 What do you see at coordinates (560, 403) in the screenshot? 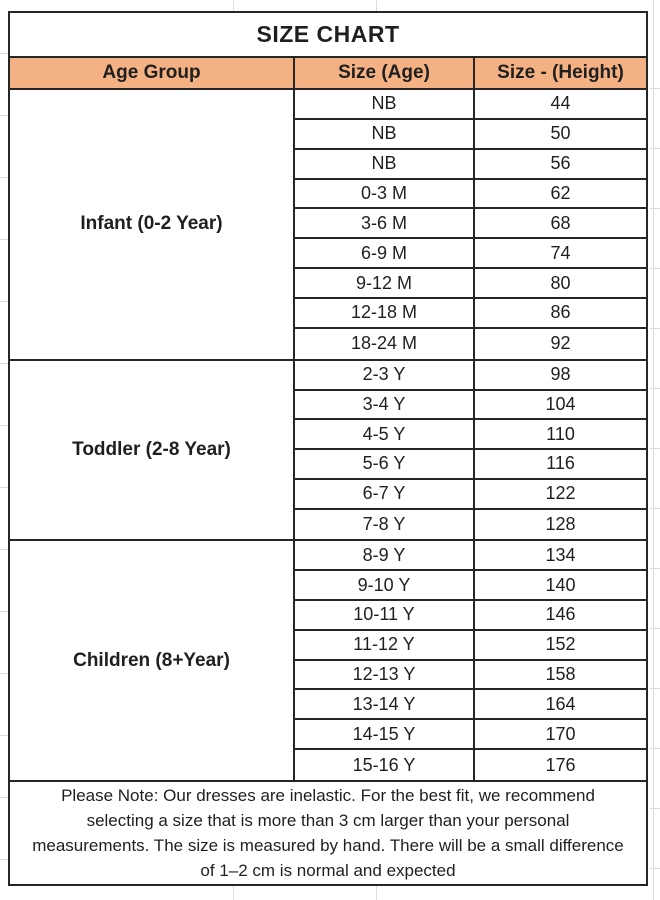
I see `size-height-cell: 104` at bounding box center [560, 403].